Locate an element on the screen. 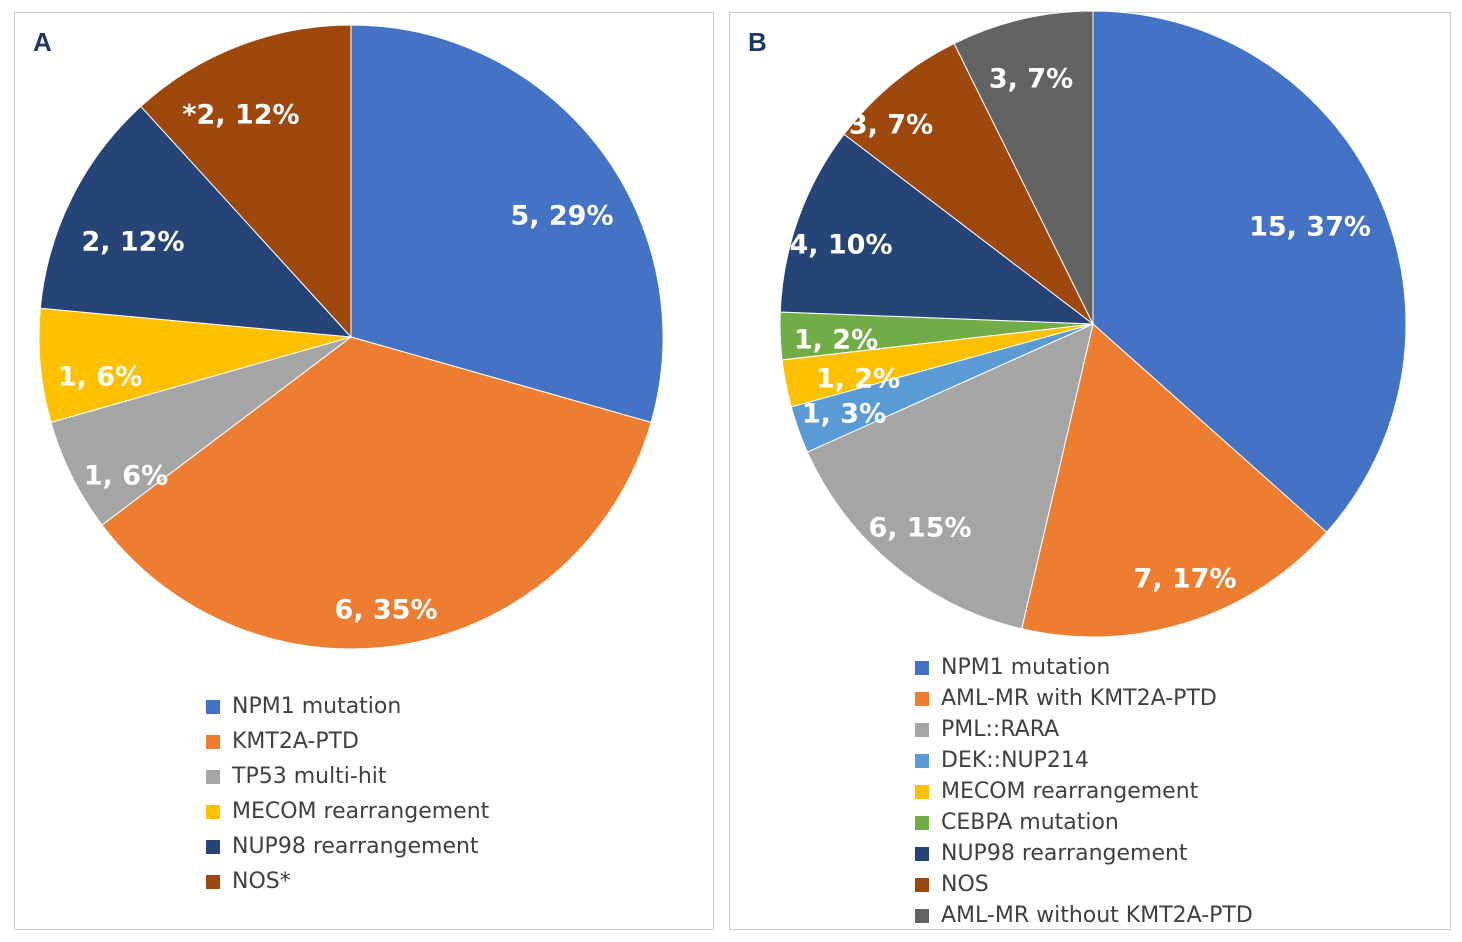 The width and height of the screenshot is (1462, 942). legend-label: DEK::NUP214 is located at coordinates (1015, 760).